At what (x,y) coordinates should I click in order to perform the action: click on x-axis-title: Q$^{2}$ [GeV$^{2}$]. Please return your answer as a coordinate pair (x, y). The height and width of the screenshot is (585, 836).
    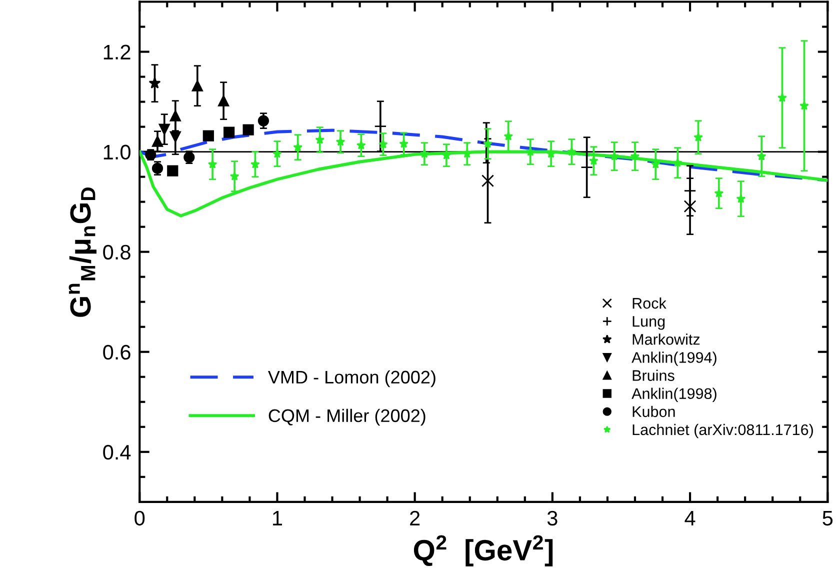
    Looking at the image, I should click on (483, 550).